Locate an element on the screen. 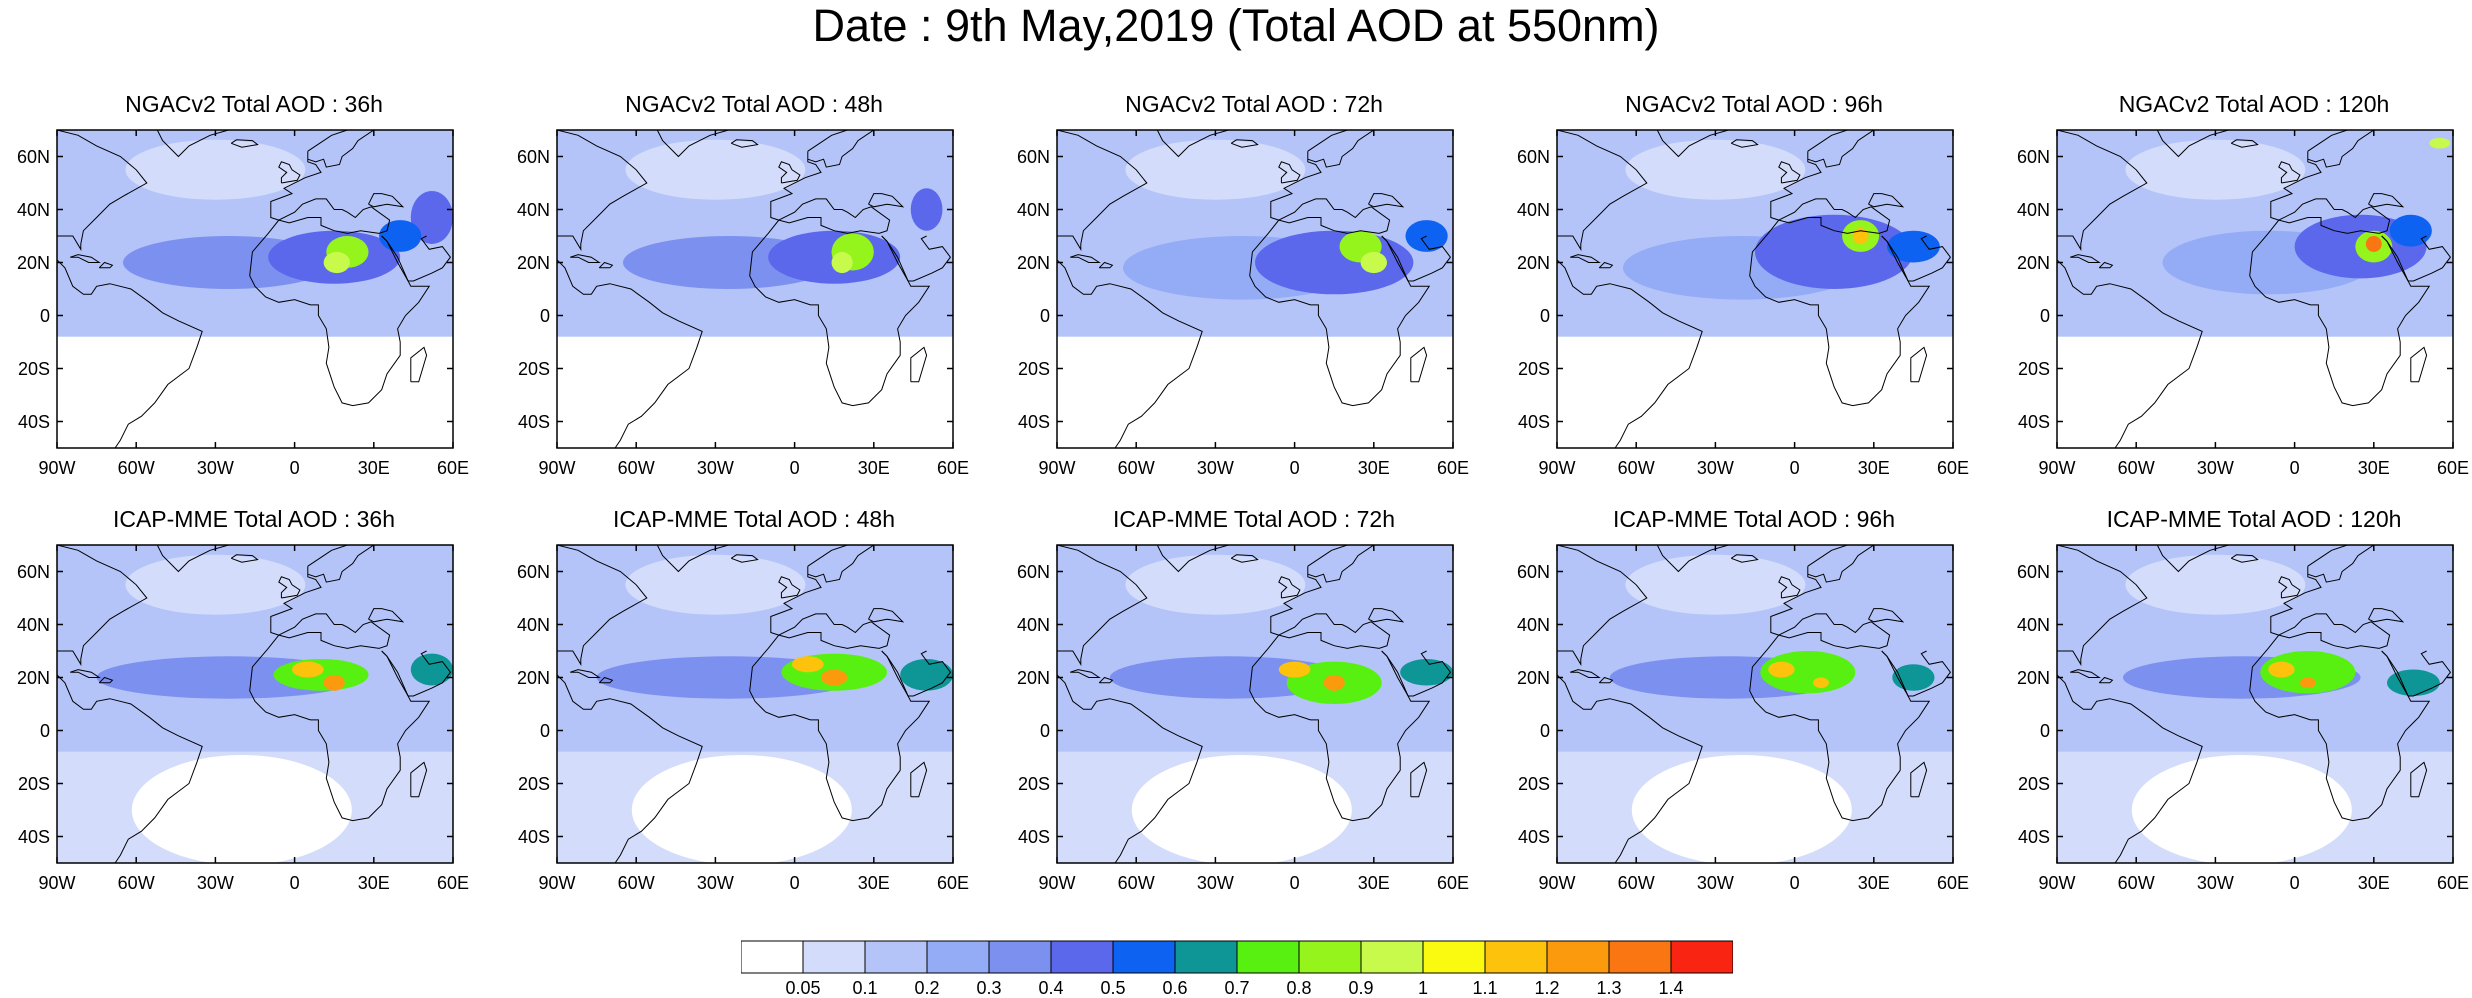 The width and height of the screenshot is (2472, 998). panel-title: NGACv2 Total AOD : 120h is located at coordinates (2254, 104).